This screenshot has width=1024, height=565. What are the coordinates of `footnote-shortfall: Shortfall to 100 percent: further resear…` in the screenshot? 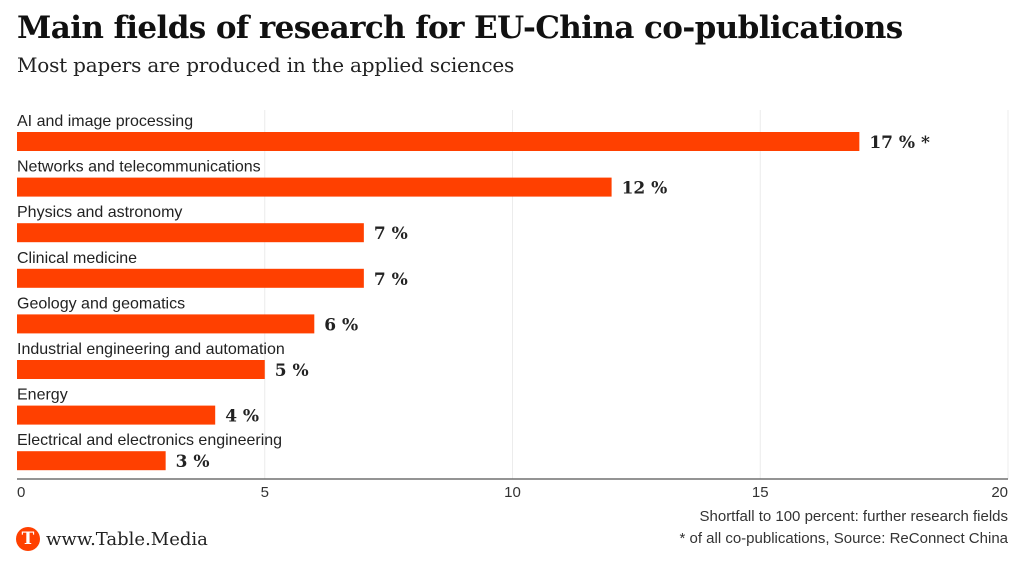 It's located at (854, 516).